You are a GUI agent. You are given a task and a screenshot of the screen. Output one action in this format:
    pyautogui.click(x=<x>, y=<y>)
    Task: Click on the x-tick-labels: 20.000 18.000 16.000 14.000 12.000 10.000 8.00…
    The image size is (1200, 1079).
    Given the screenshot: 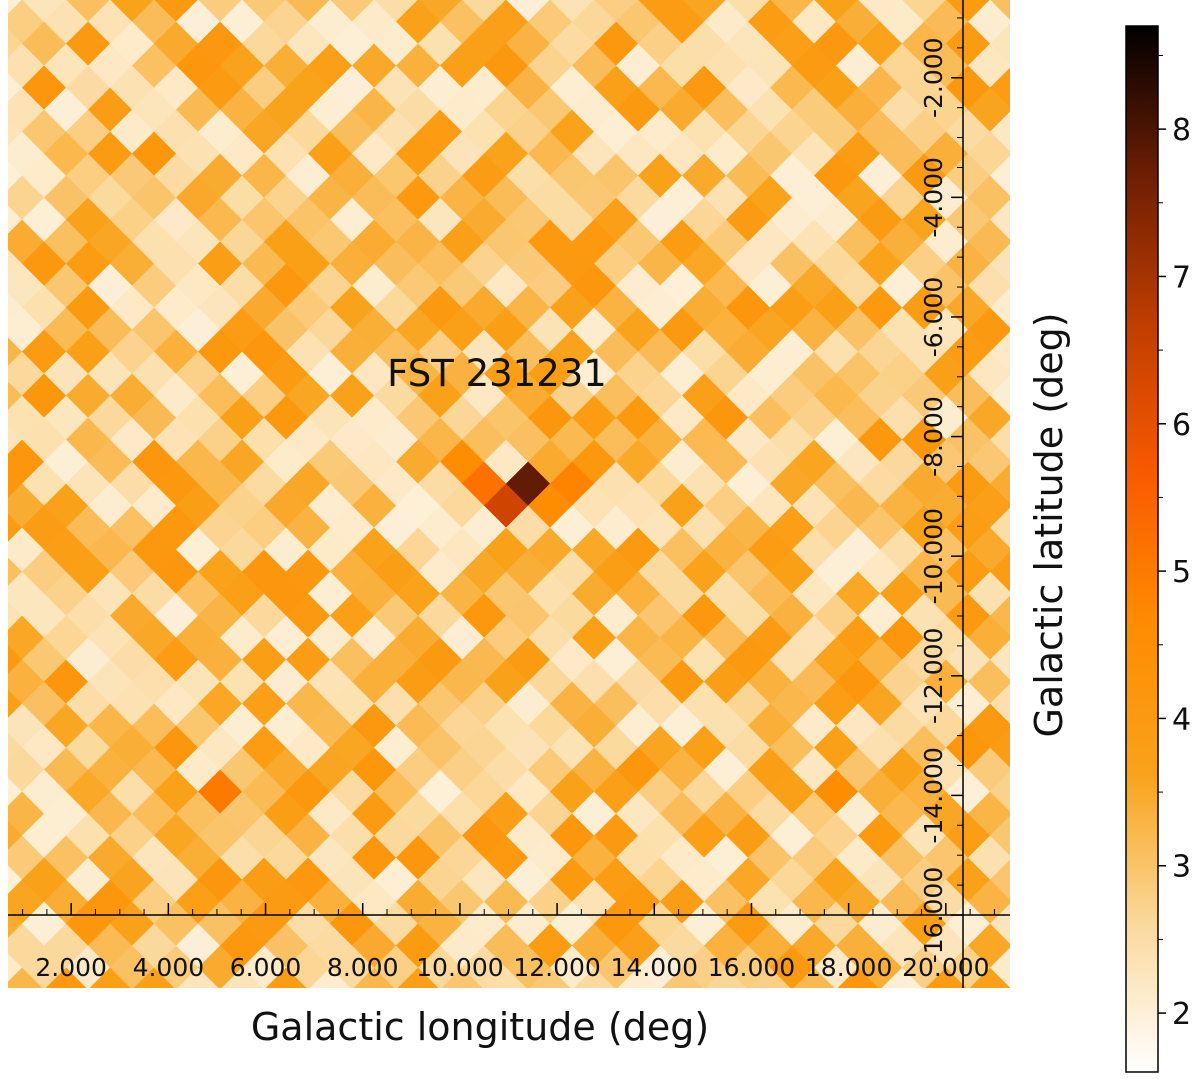 What is the action you would take?
    pyautogui.click(x=512, y=942)
    